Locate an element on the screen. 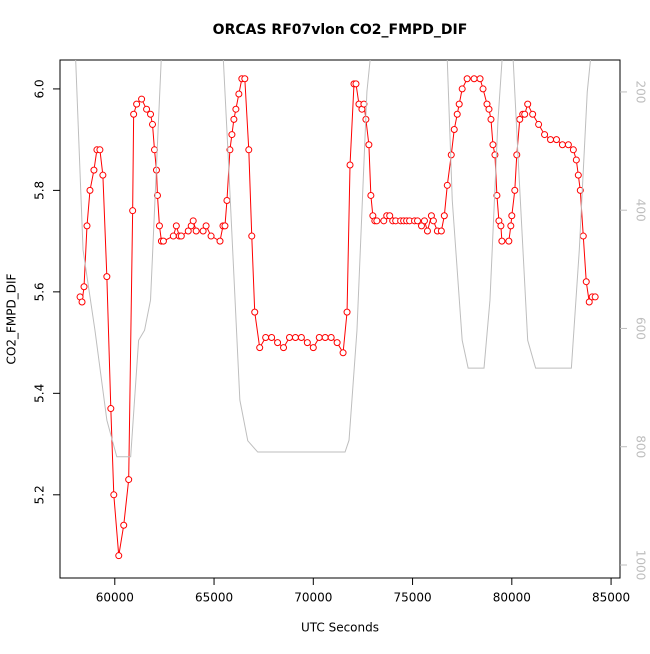  y-axis-label: CO2_FMPD_DIF is located at coordinates (12, 318).